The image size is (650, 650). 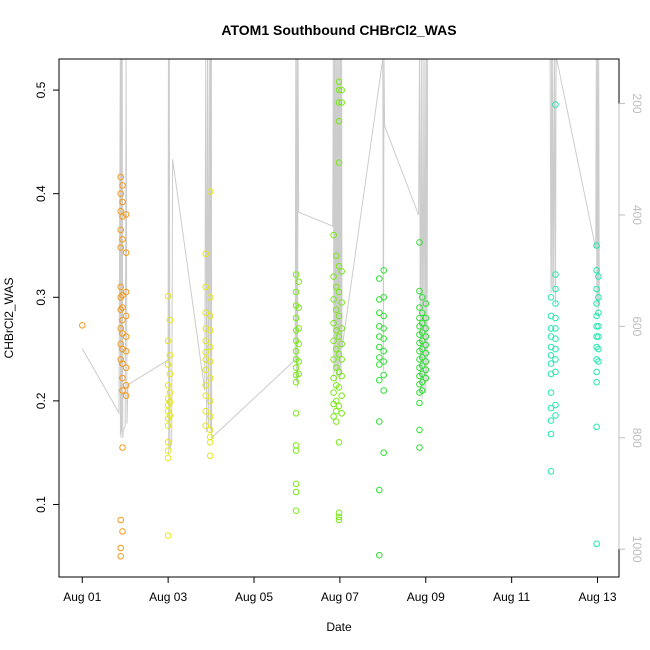 I want to click on y-axis-title: CHBrCl2_WAS, so click(x=9, y=318).